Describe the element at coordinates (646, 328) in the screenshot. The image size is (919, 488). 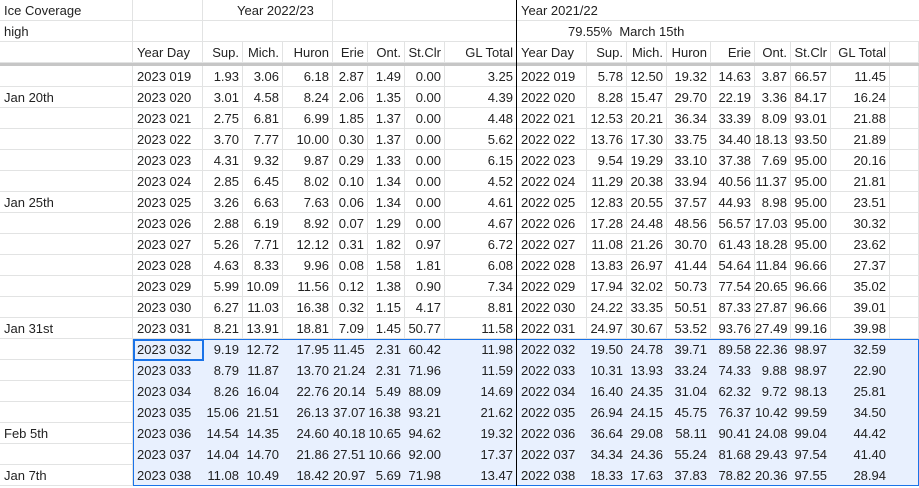
I see `value-cell: 30.67` at that location.